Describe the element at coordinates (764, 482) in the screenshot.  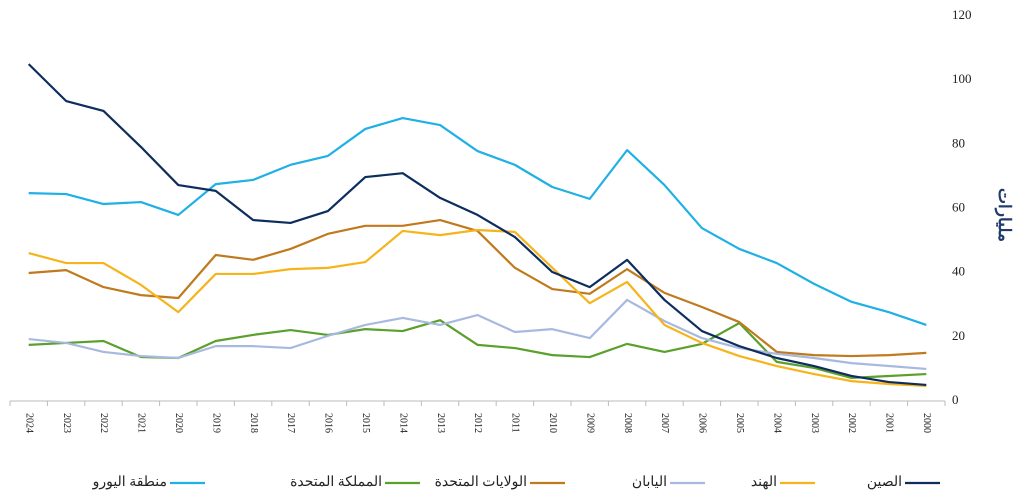
I see `legend-label: الهند` at that location.